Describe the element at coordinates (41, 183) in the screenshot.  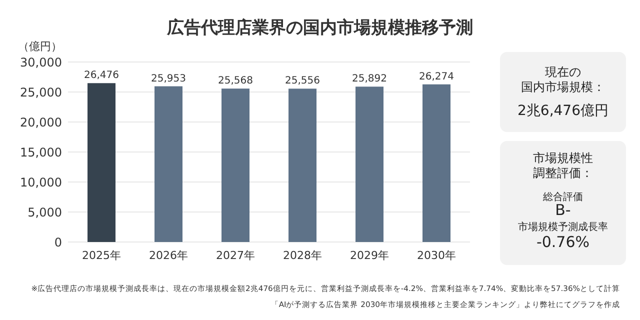
I see `y-tick-label: 10,000` at that location.